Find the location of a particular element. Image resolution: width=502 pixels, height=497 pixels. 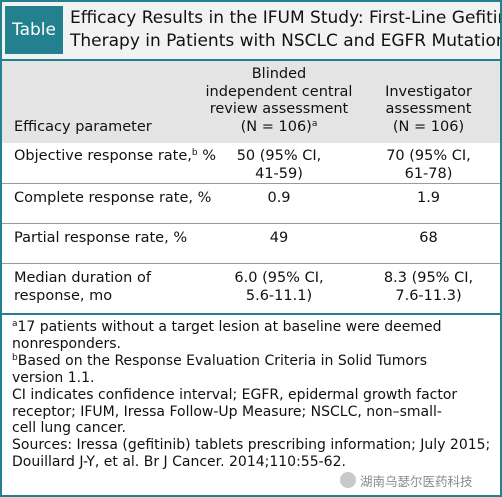

cell: 50 (95% CI, is located at coordinates (279, 156).